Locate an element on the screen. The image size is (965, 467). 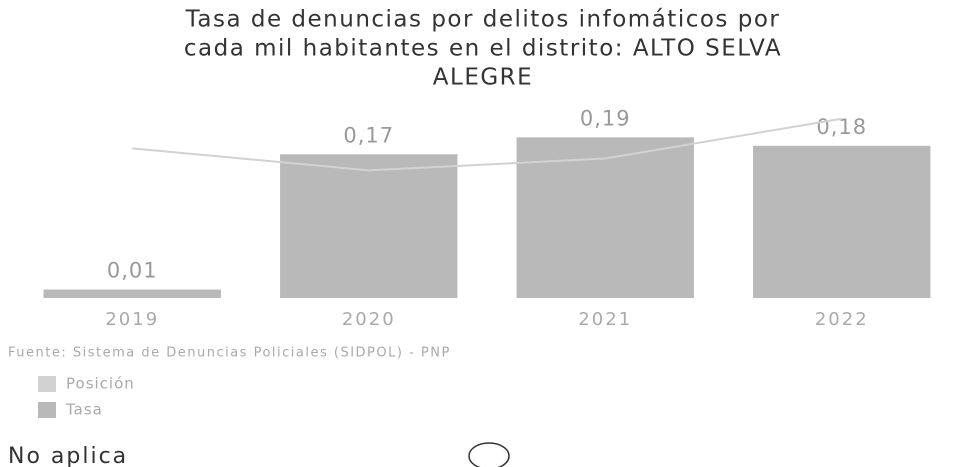
chart-title: ALEGRE is located at coordinates (483, 78).